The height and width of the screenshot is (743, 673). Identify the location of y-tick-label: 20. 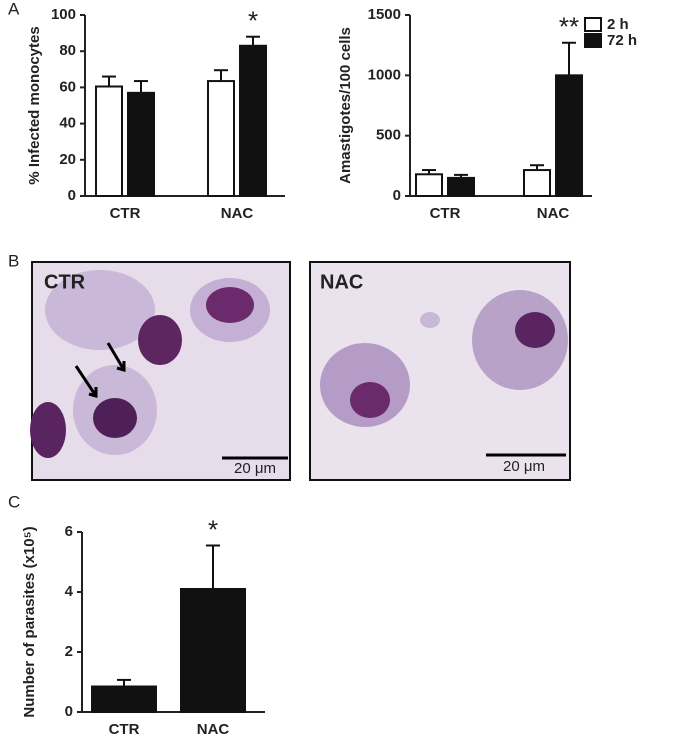
(67, 159).